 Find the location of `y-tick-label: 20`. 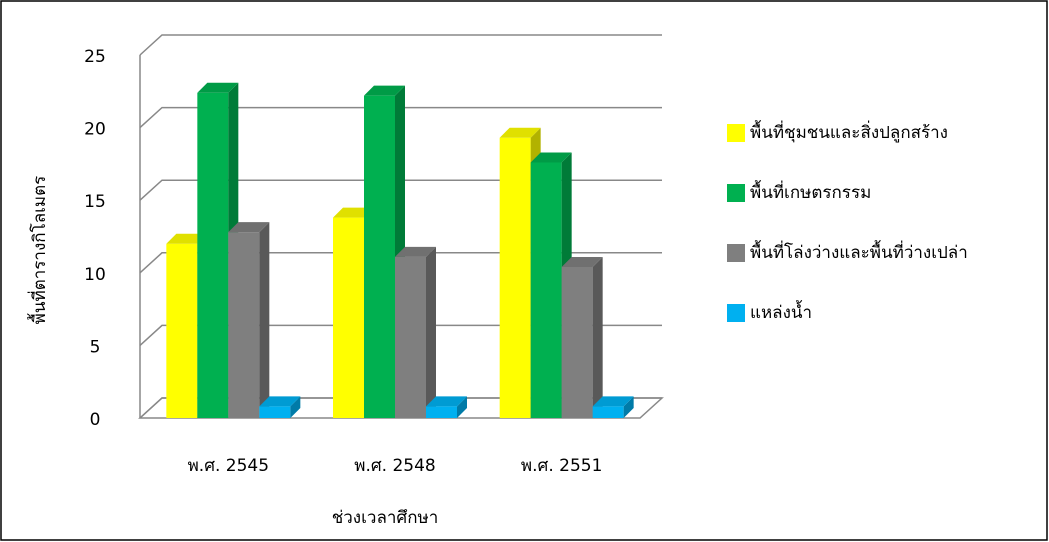

y-tick-label: 20 is located at coordinates (95, 130).